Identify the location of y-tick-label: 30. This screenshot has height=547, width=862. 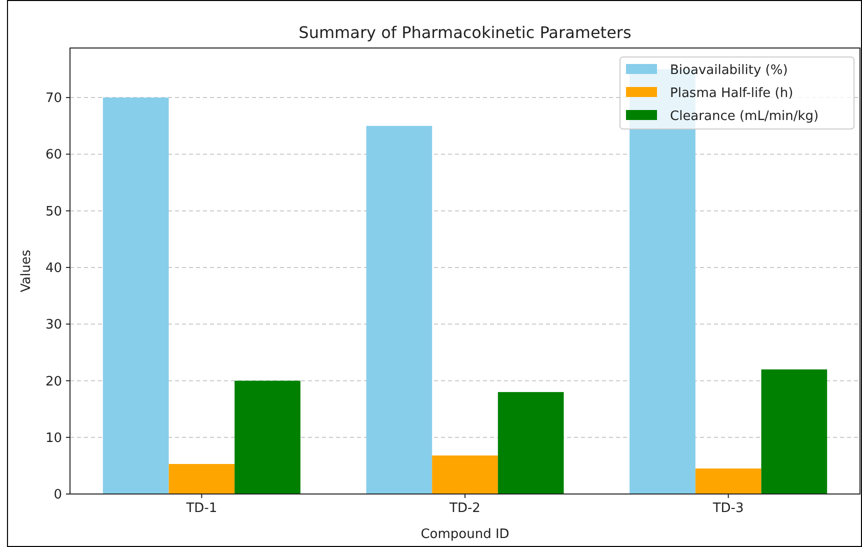
(53, 325).